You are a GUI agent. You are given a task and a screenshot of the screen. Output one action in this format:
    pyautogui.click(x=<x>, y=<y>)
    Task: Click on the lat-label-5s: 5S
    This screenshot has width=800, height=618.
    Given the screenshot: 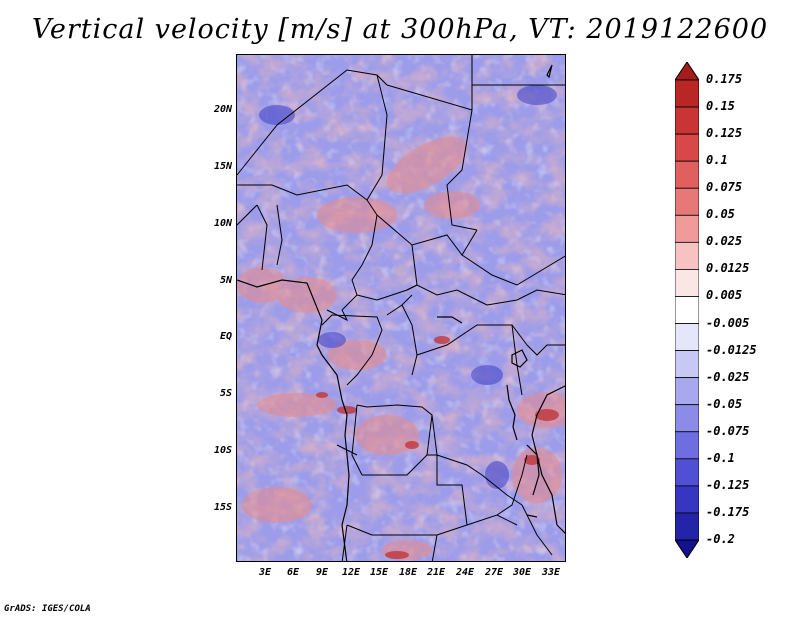 What is the action you would take?
    pyautogui.click(x=225, y=393)
    